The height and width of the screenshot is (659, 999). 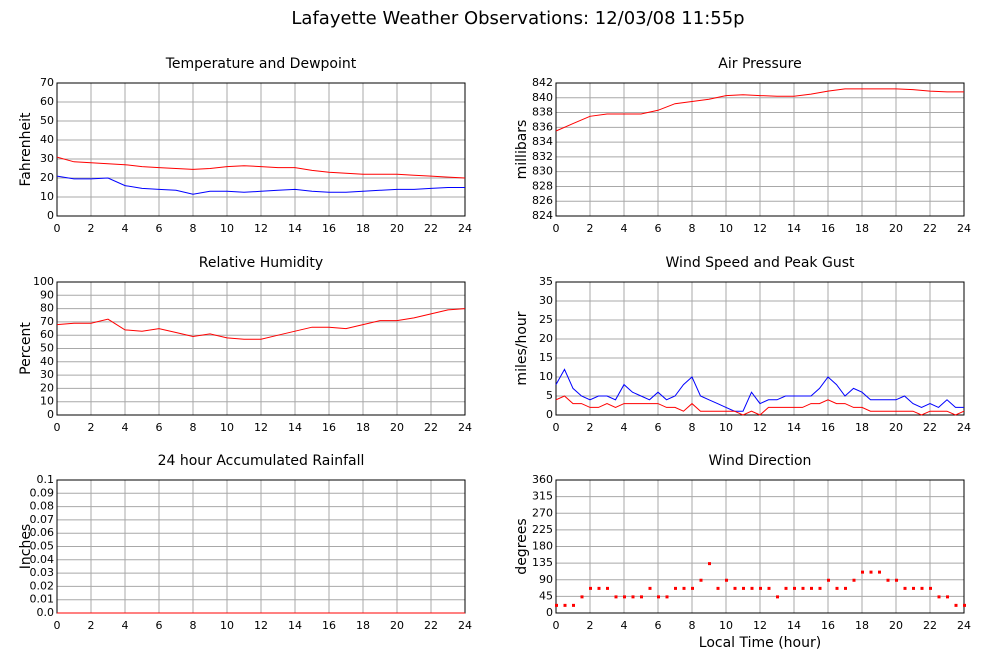 What do you see at coordinates (542, 156) in the screenshot?
I see `y-tick-label: 832` at bounding box center [542, 156].